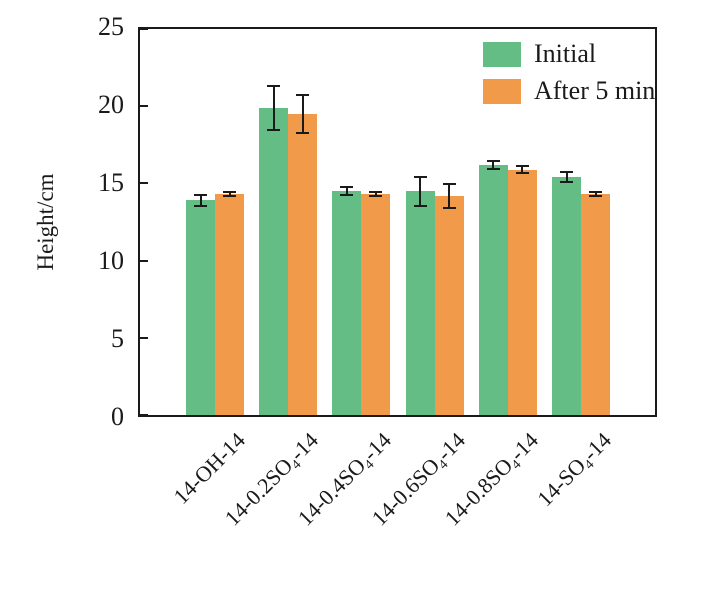  I want to click on y-tick-label: 10, so click(111, 260).